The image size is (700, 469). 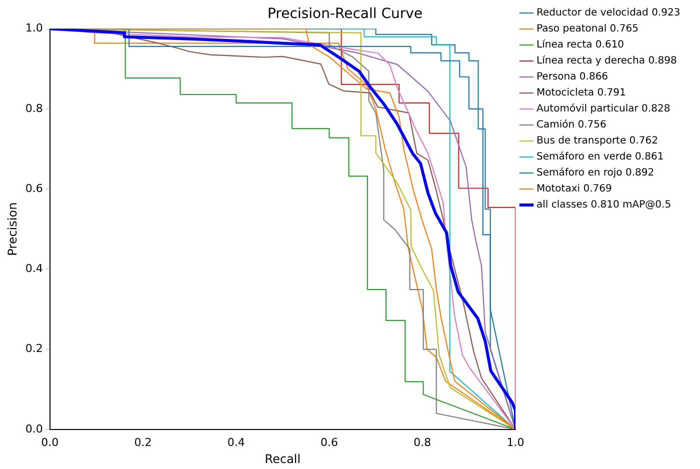 What do you see at coordinates (282, 459) in the screenshot?
I see `x-axis-title: Recall` at bounding box center [282, 459].